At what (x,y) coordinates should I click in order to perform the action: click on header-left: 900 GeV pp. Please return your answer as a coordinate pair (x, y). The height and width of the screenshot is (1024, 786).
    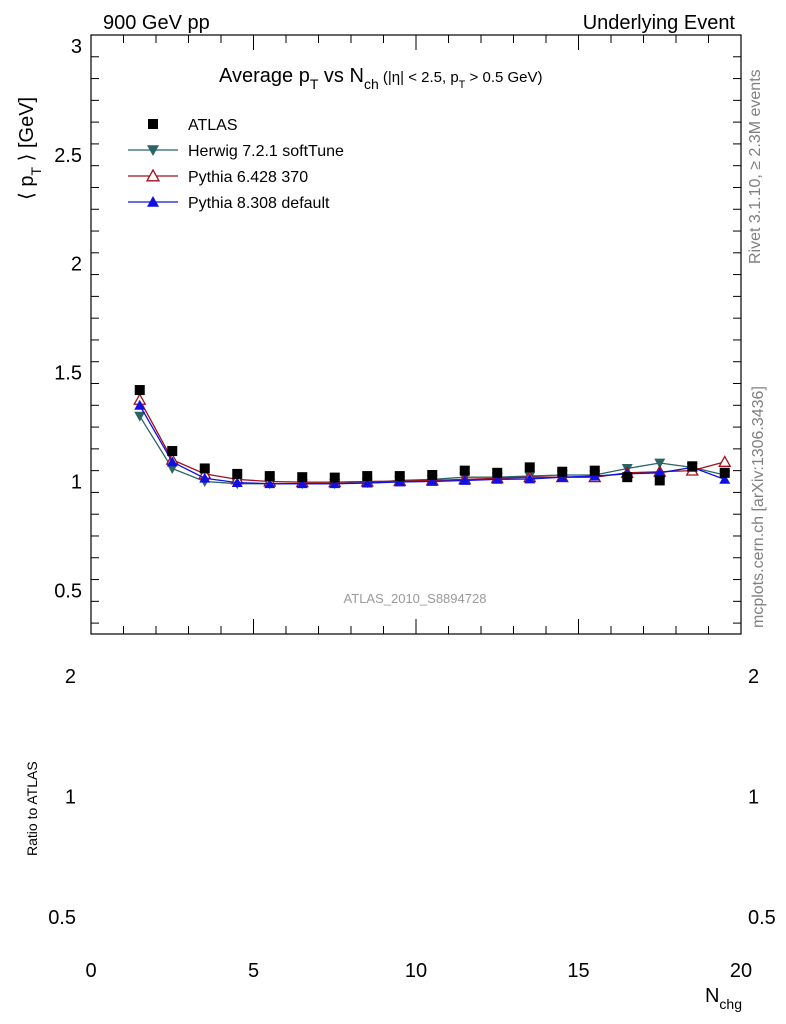
    Looking at the image, I should click on (156, 23).